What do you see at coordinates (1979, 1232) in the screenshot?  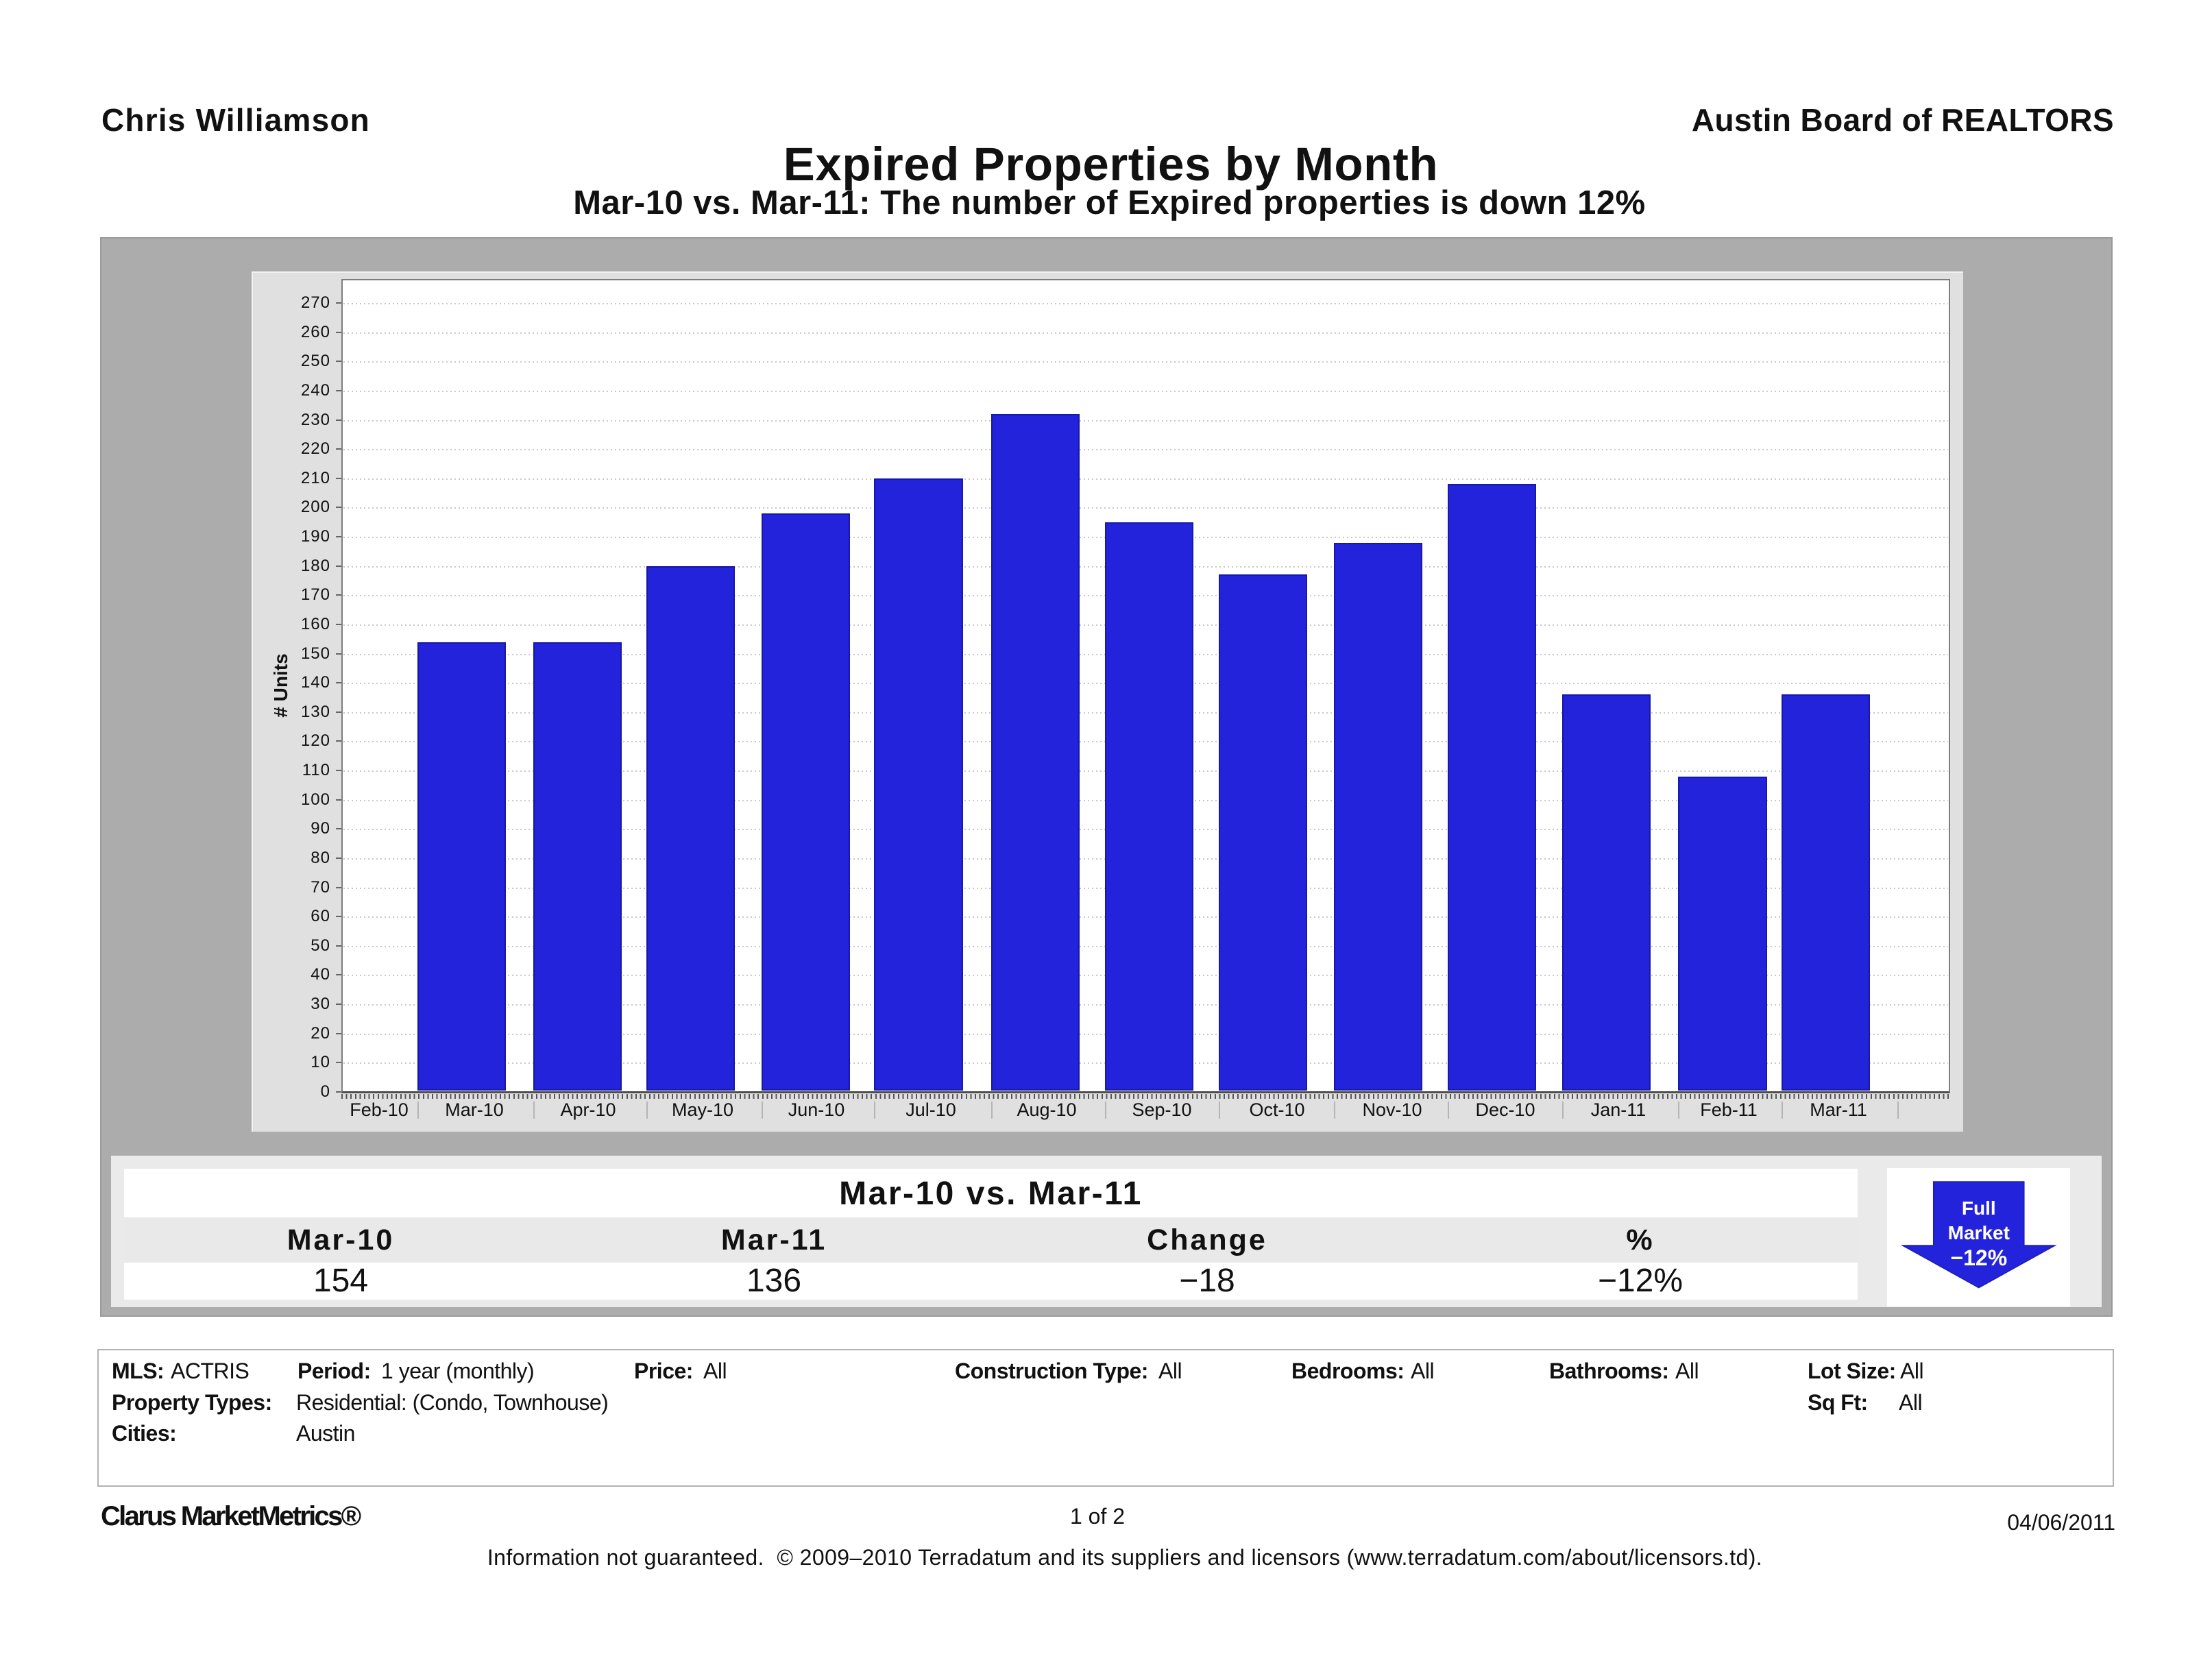 I see `svg-text: Market` at bounding box center [1979, 1232].